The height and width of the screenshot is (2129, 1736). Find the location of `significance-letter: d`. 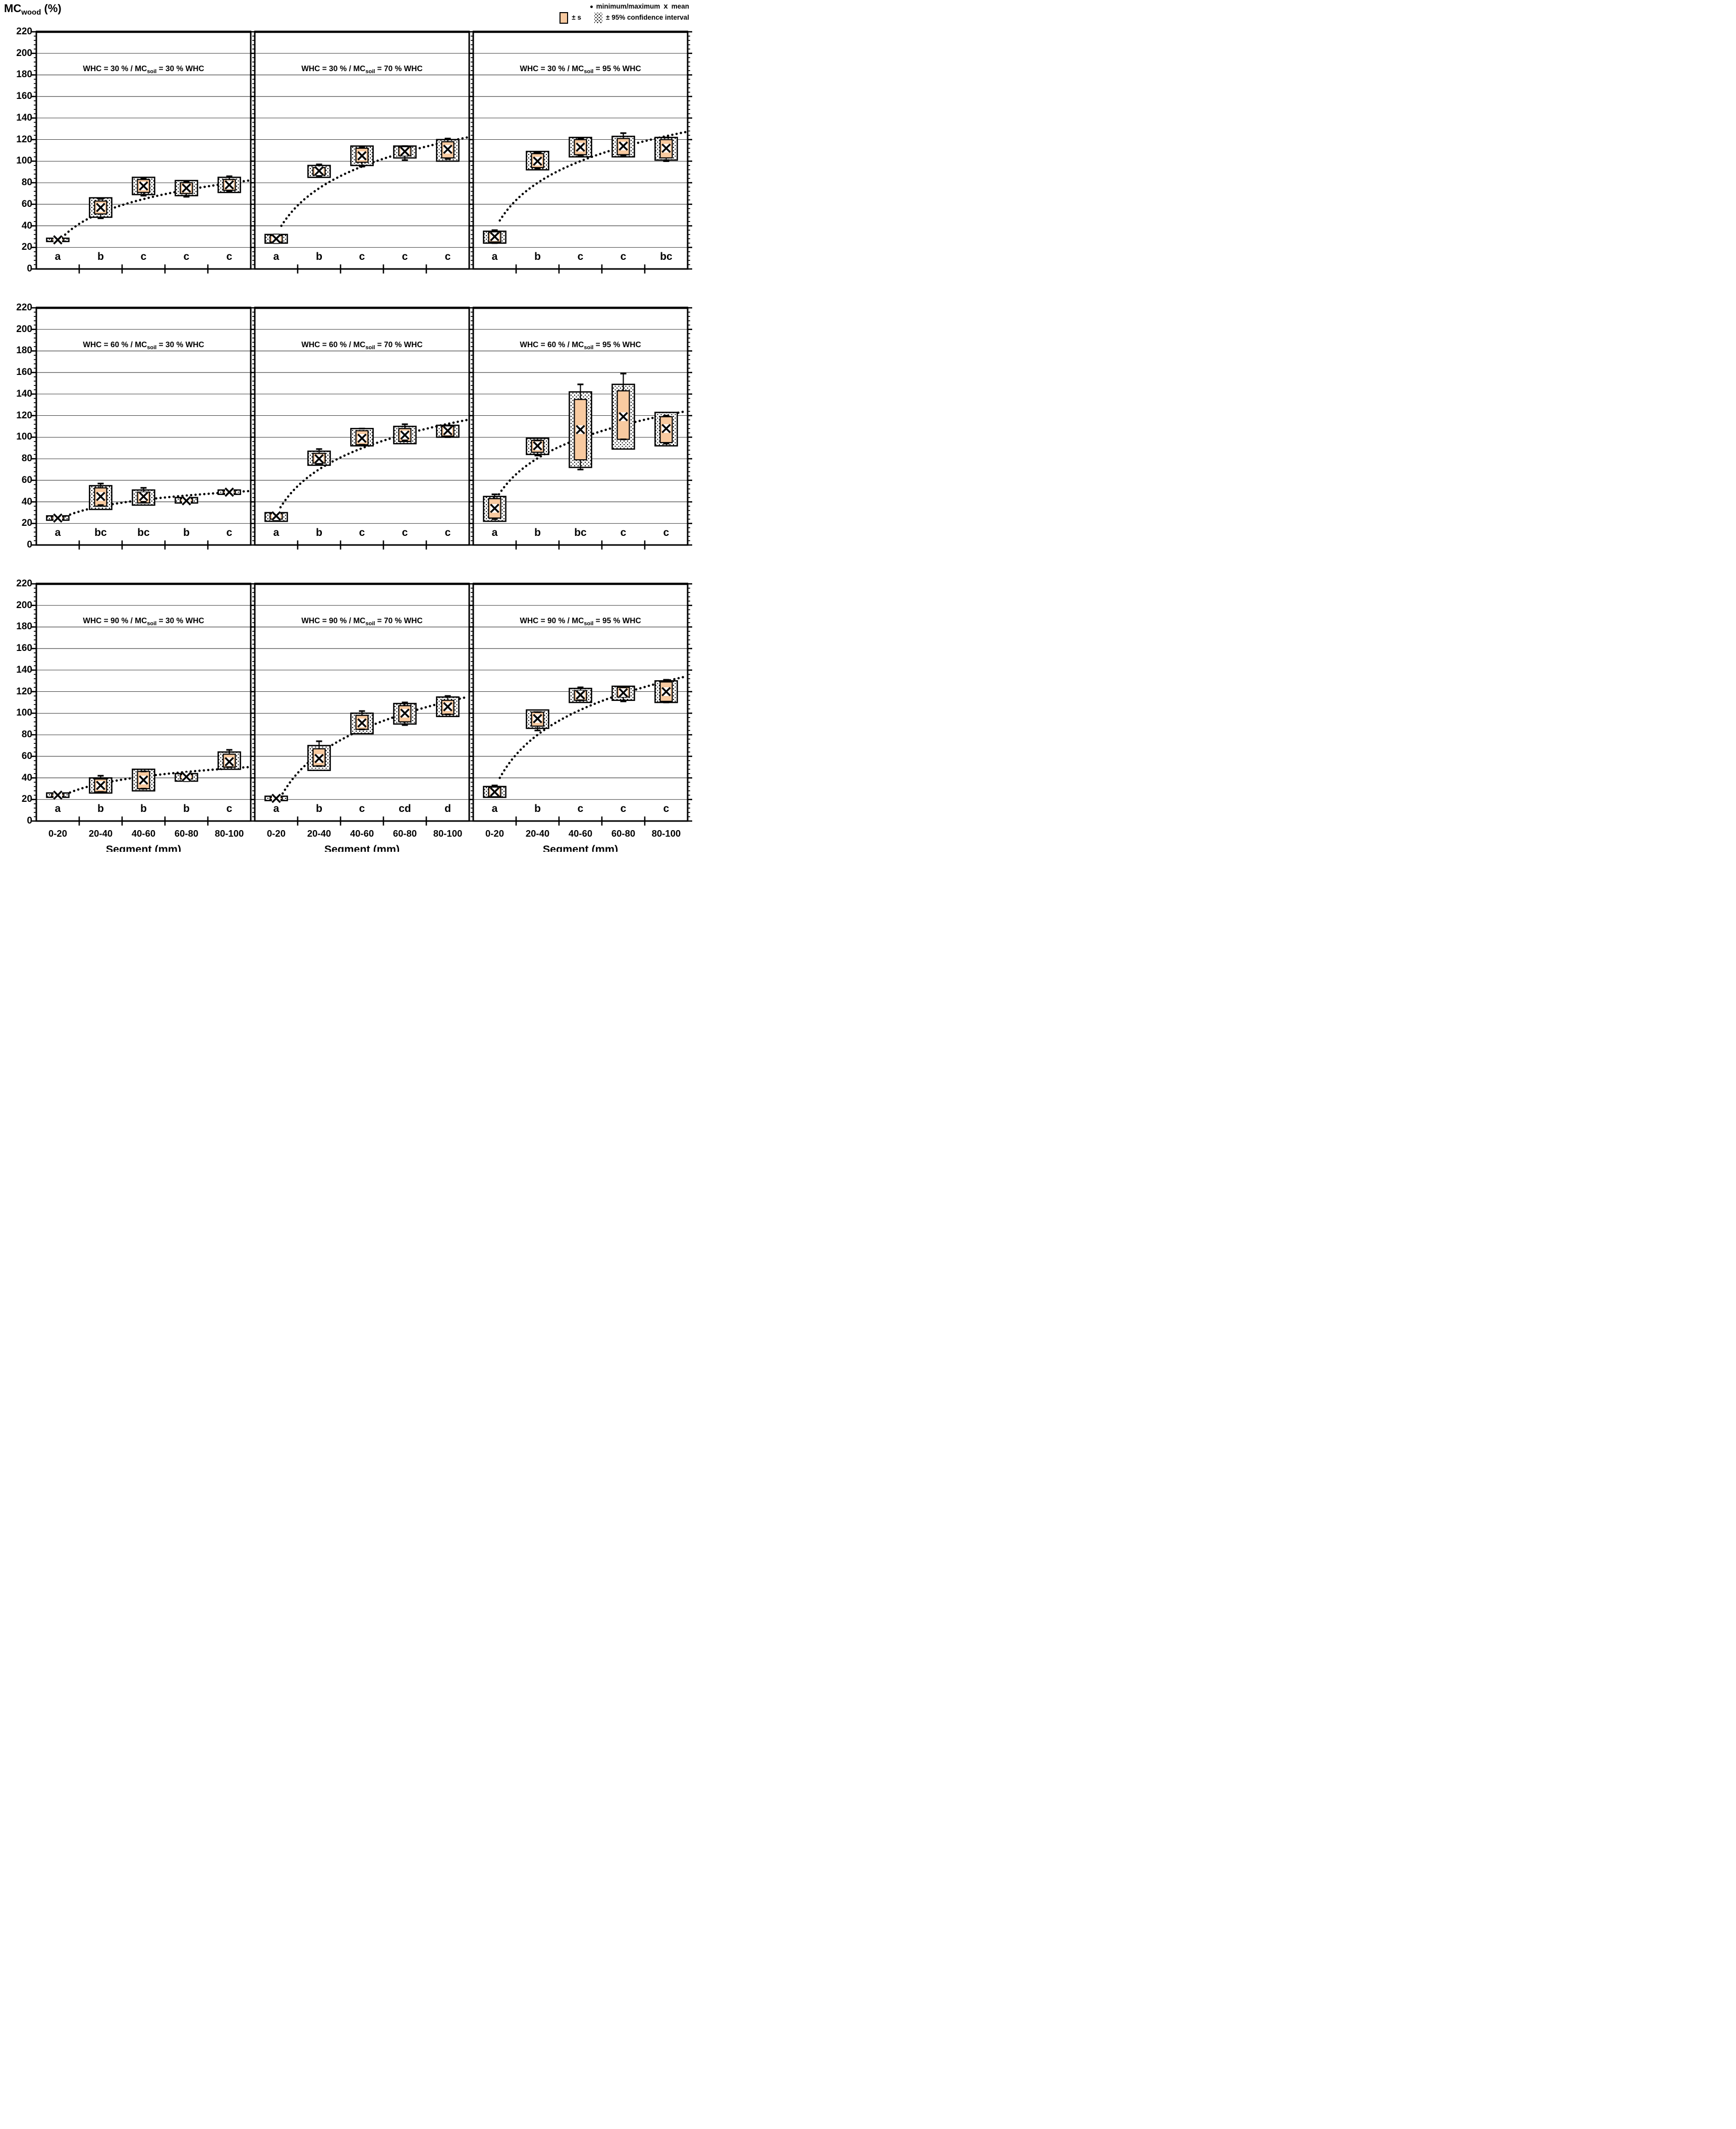

significance-letter: d is located at coordinates (447, 808).